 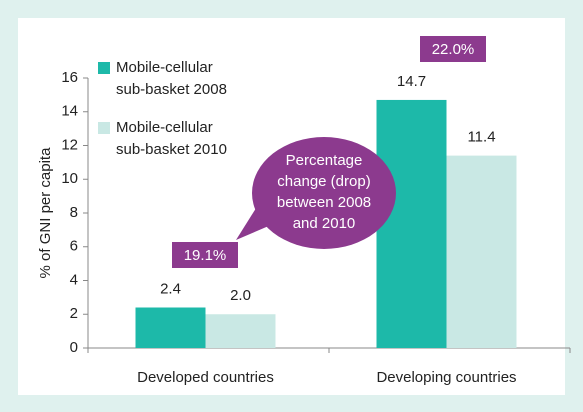 What do you see at coordinates (69, 178) in the screenshot?
I see `y-tick-label: 10` at bounding box center [69, 178].